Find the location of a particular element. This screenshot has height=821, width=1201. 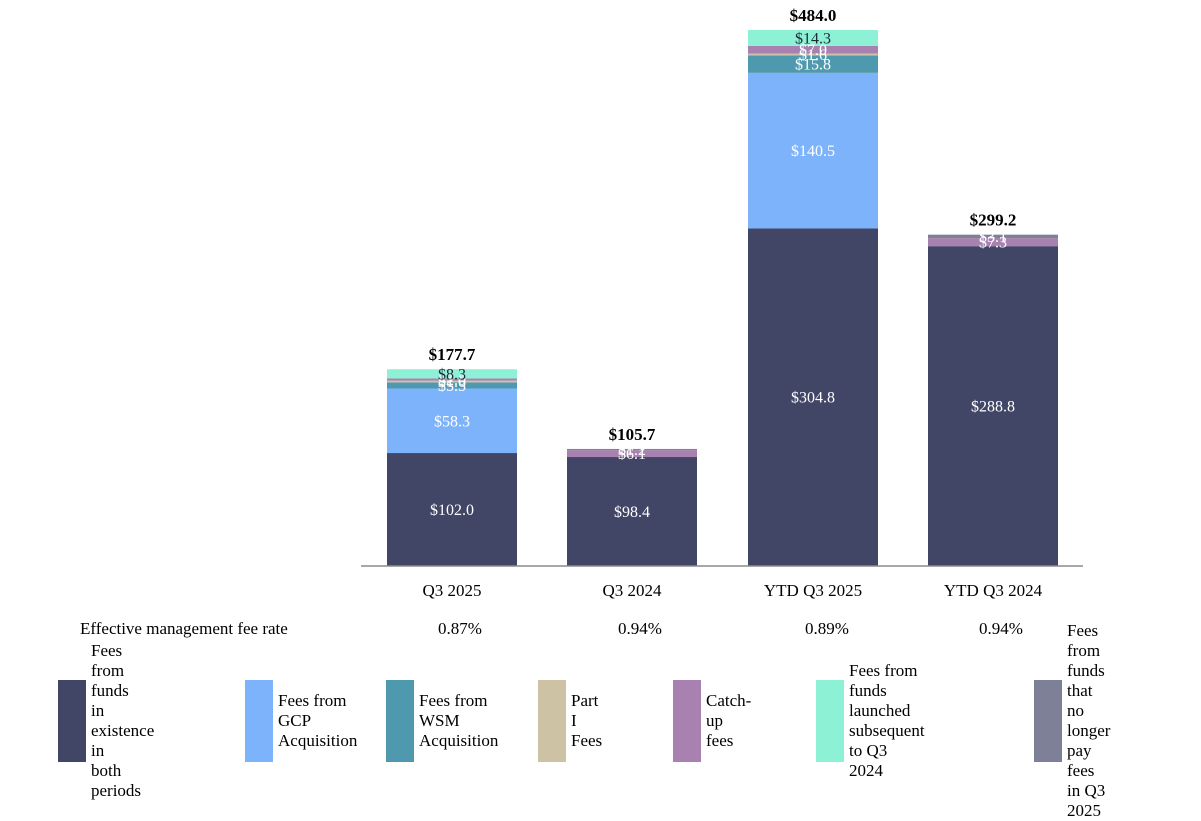

segment-label-ytd-q3-2025-series-3: $1.6 is located at coordinates (813, 55).